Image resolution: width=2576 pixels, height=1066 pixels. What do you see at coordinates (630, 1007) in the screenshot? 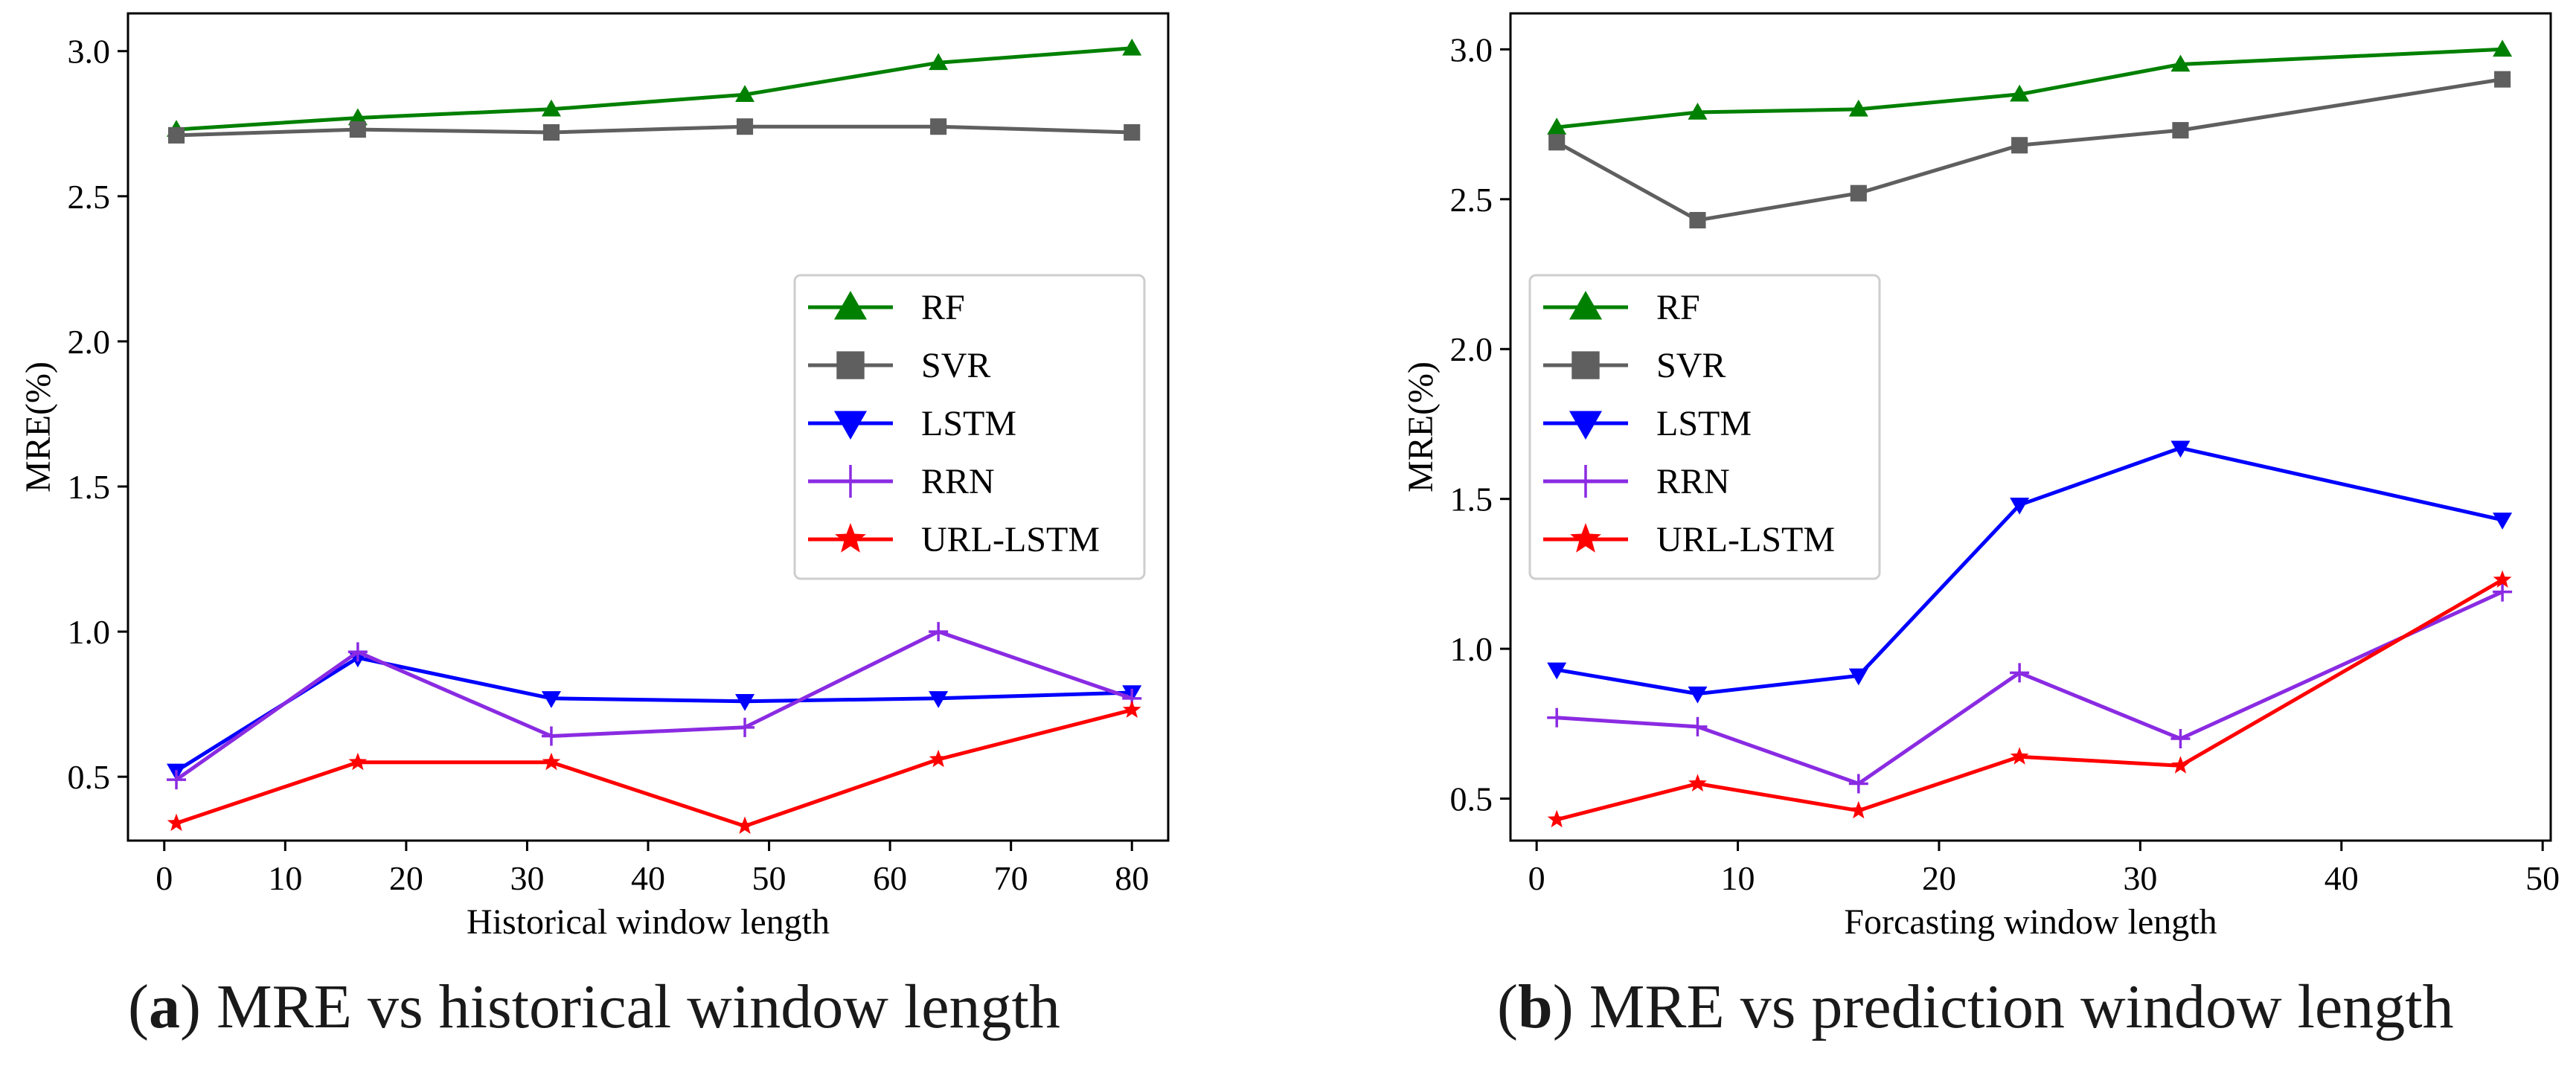
I see `caption-a-text: MRE vs historical window length` at bounding box center [630, 1007].